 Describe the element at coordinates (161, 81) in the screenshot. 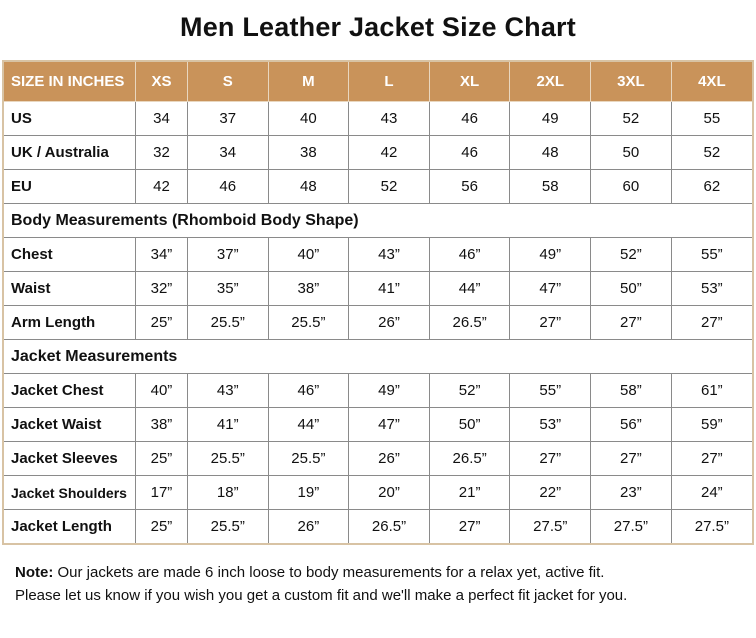

I see `header-size-xs: XS` at that location.